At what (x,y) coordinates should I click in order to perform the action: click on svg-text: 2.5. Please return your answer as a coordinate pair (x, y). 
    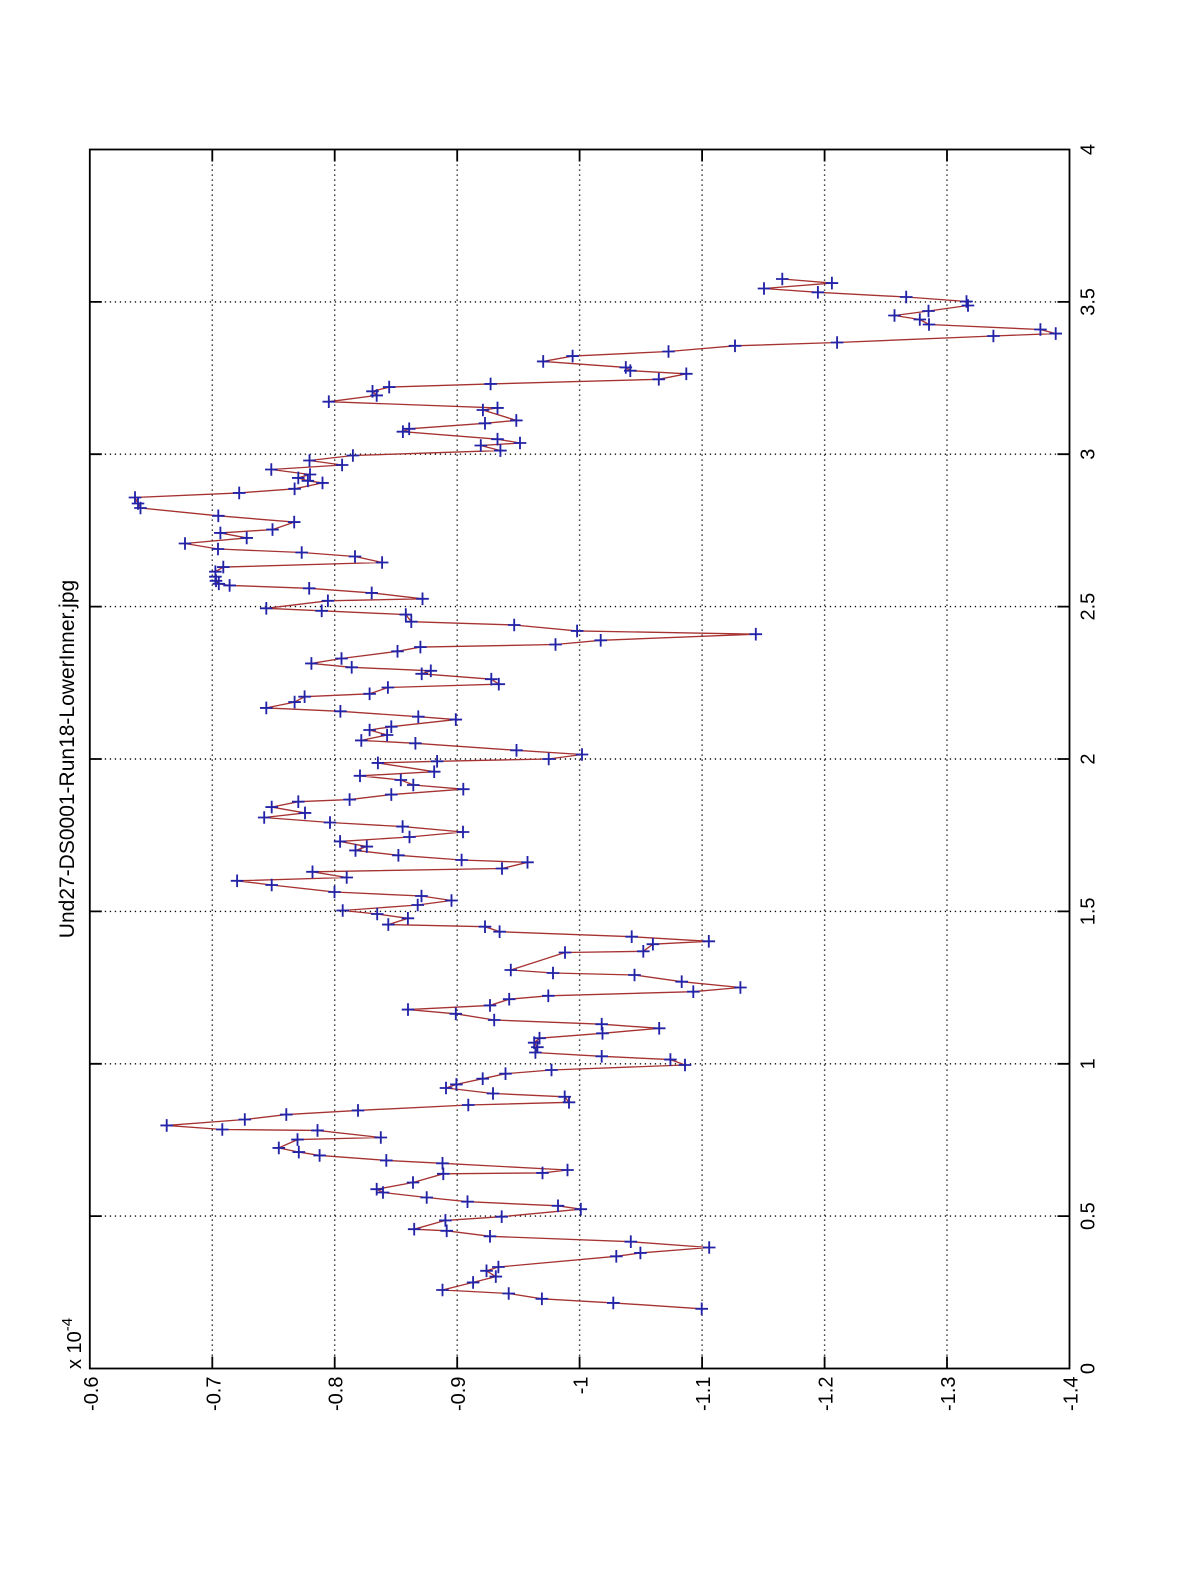
    Looking at the image, I should click on (1089, 607).